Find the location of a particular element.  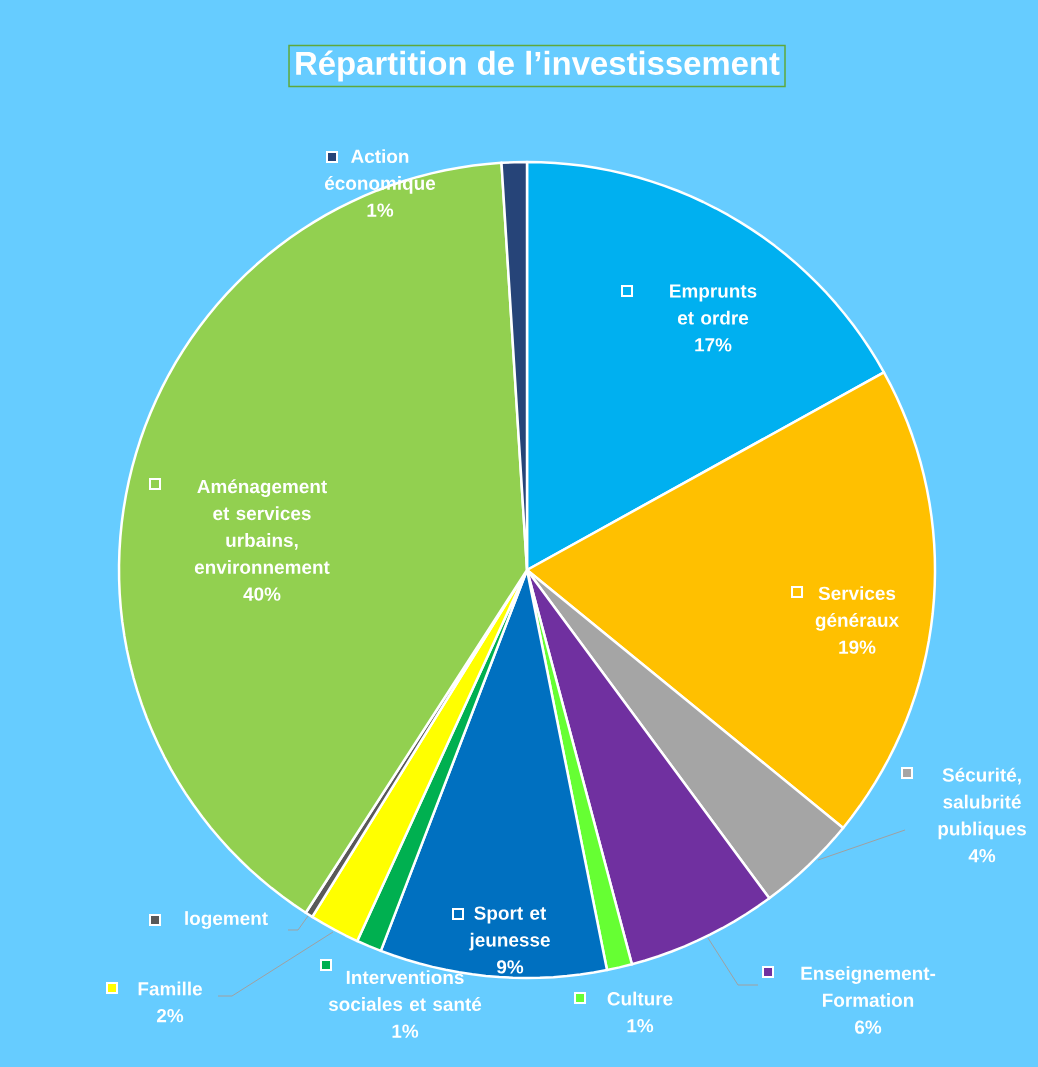

chart-title: Répartition de l’investissement is located at coordinates (538, 66).